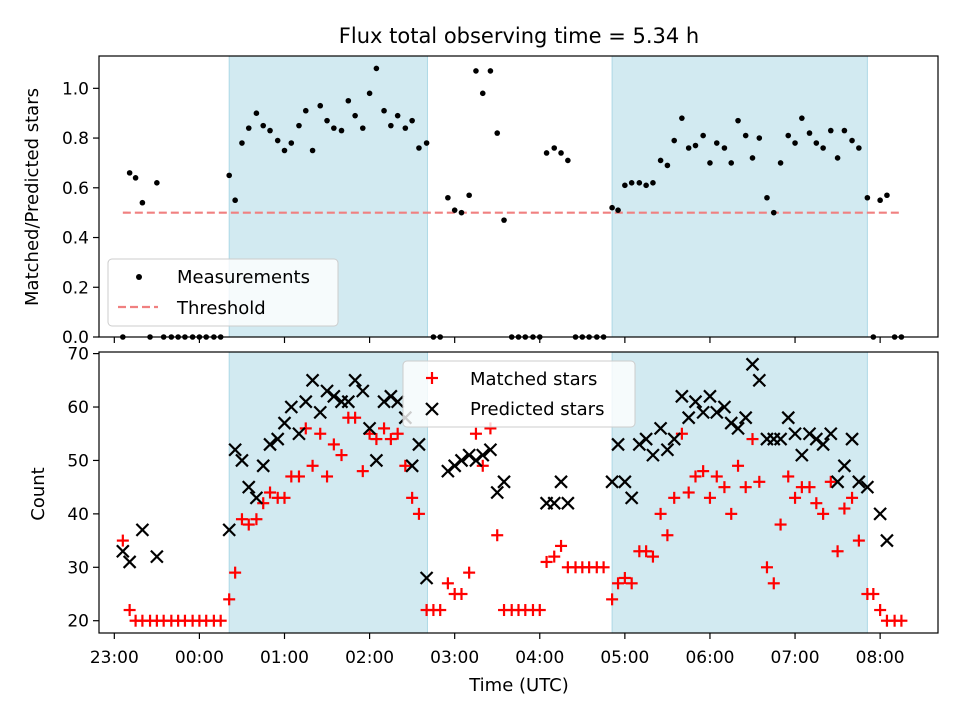  I want to click on x-axis-label: Time (UTC), so click(518, 685).